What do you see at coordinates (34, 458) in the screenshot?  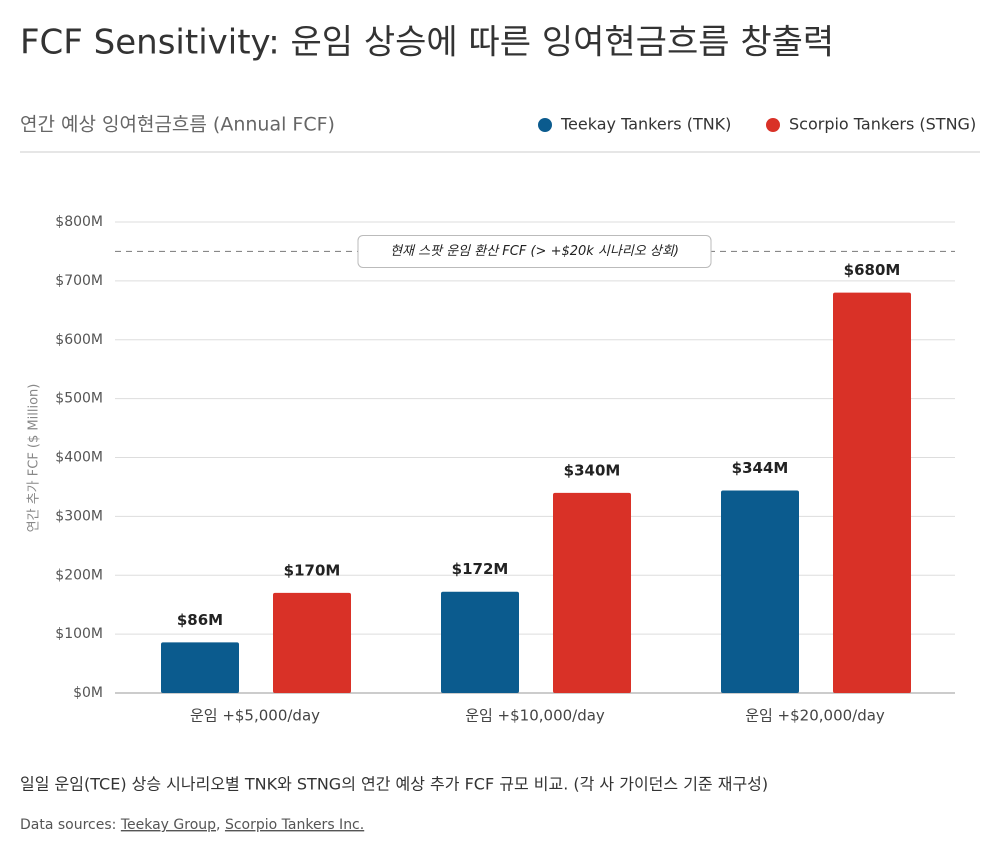 I see `y-axis-label: 연간 추가 FCF ($ Million)` at bounding box center [34, 458].